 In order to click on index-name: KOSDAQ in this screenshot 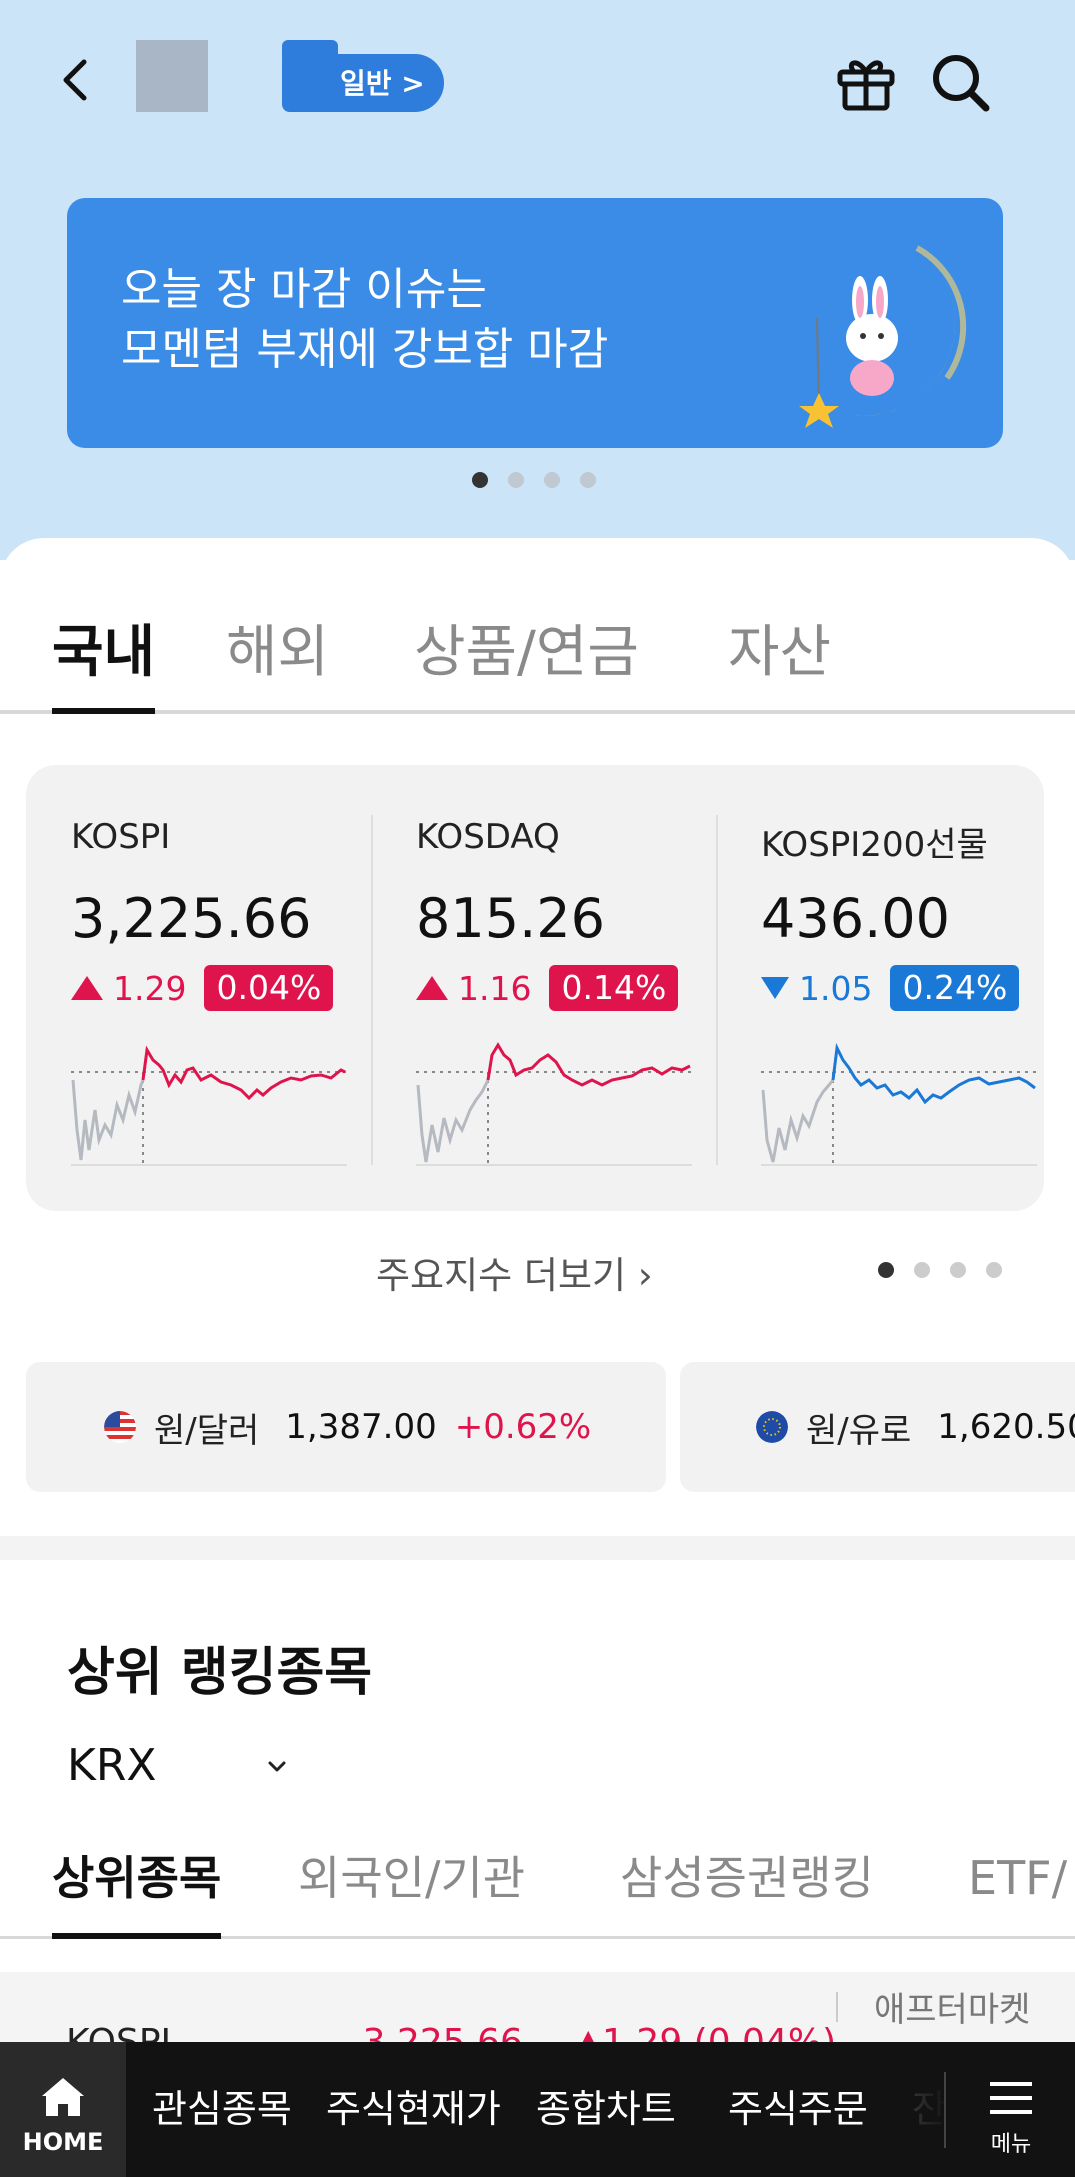, I will do `click(488, 837)`.